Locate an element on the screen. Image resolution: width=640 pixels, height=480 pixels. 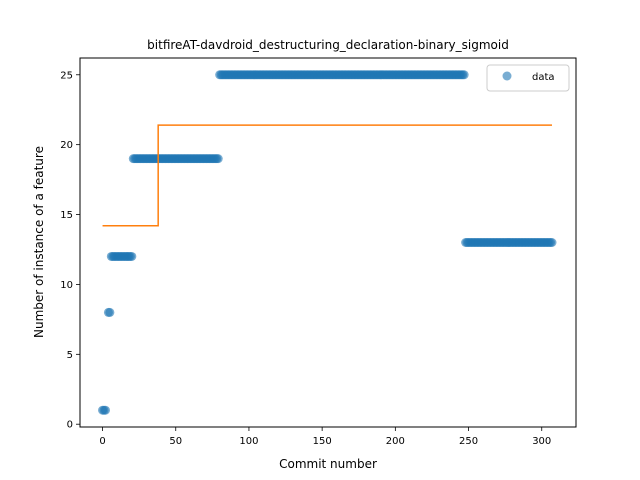
legend-box is located at coordinates (528, 78).